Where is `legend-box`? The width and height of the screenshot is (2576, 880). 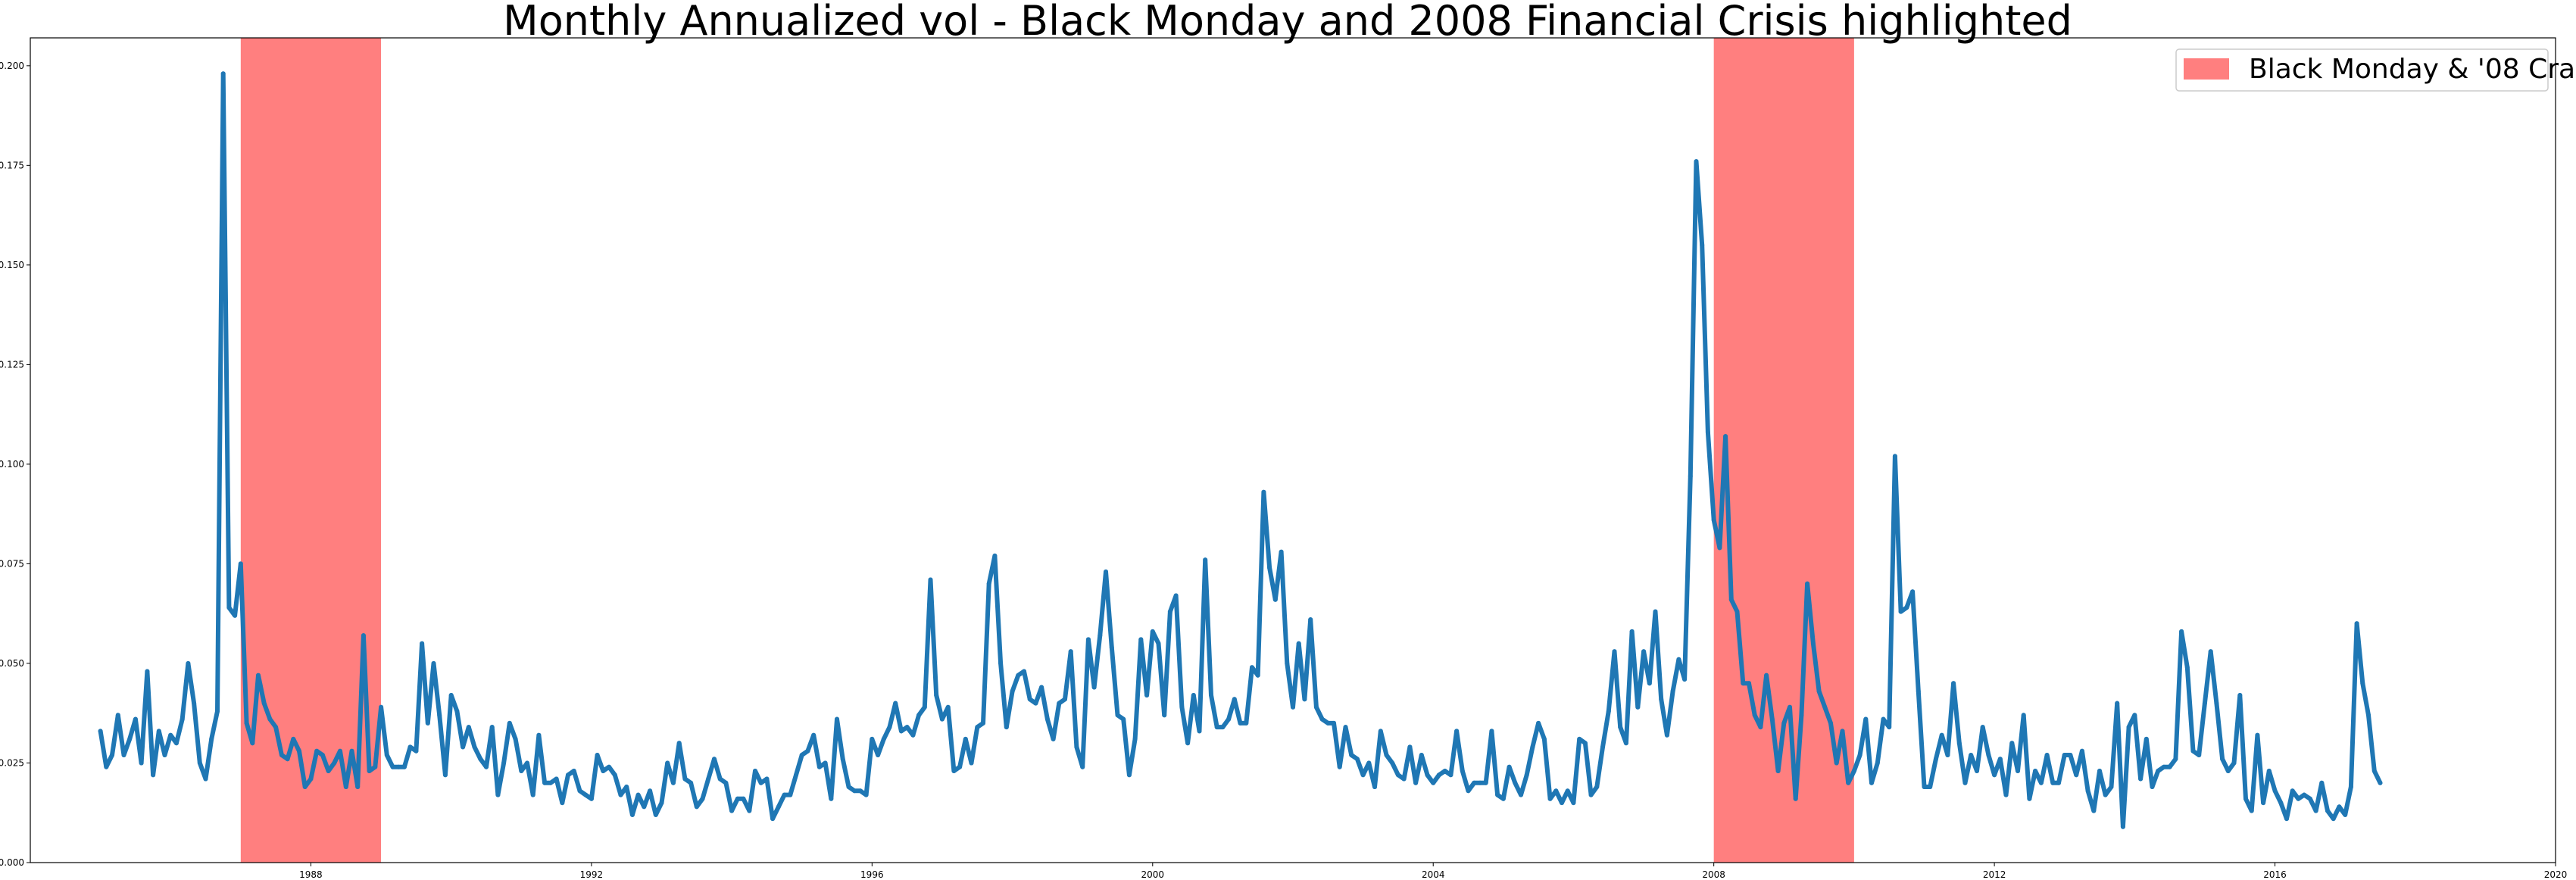 legend-box is located at coordinates (2362, 70).